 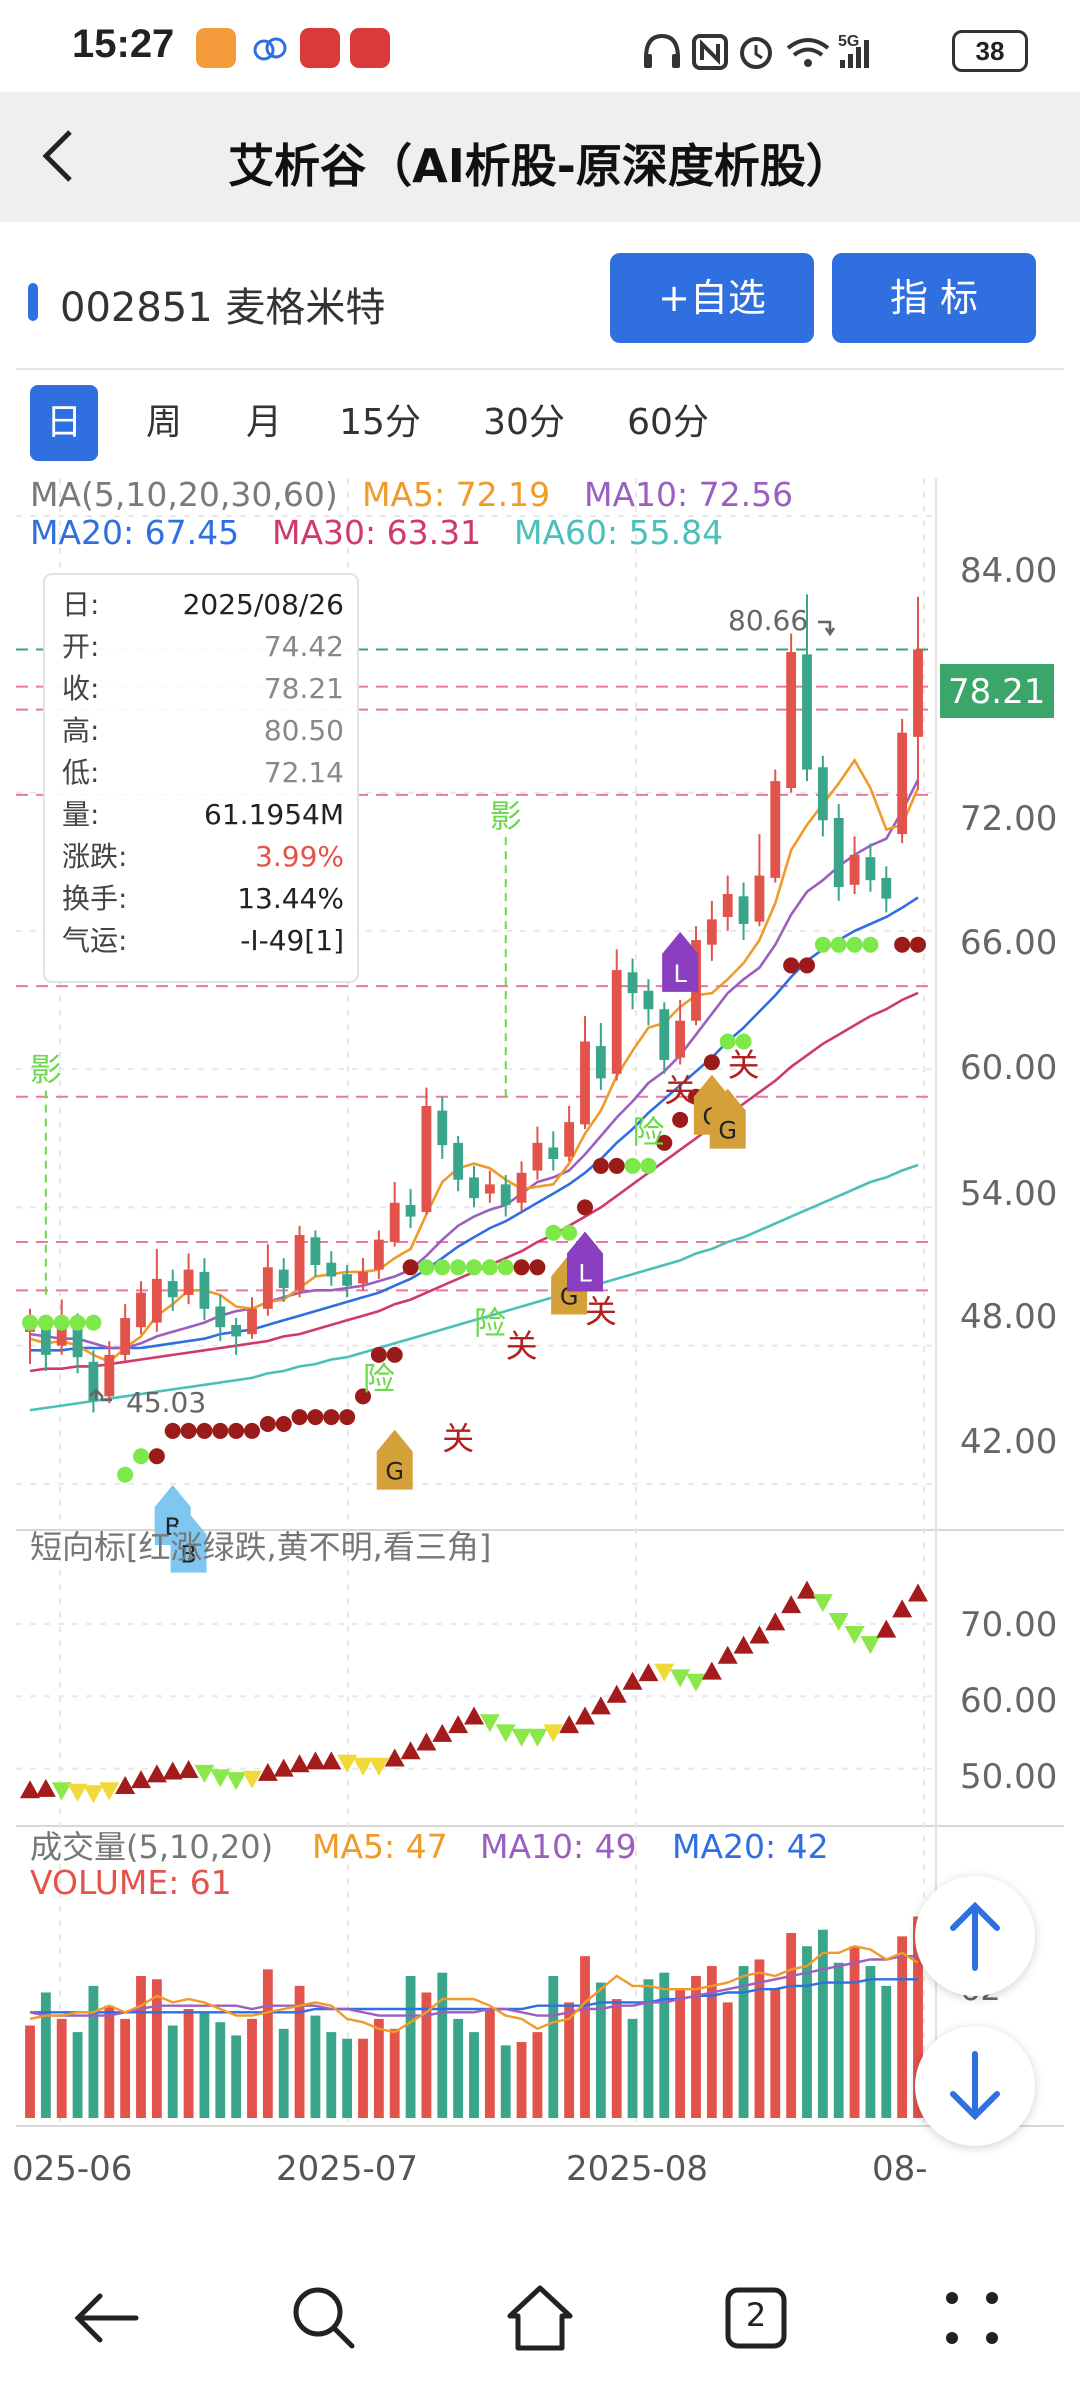 What do you see at coordinates (304, 688) in the screenshot?
I see `info-value: 78.21` at bounding box center [304, 688].